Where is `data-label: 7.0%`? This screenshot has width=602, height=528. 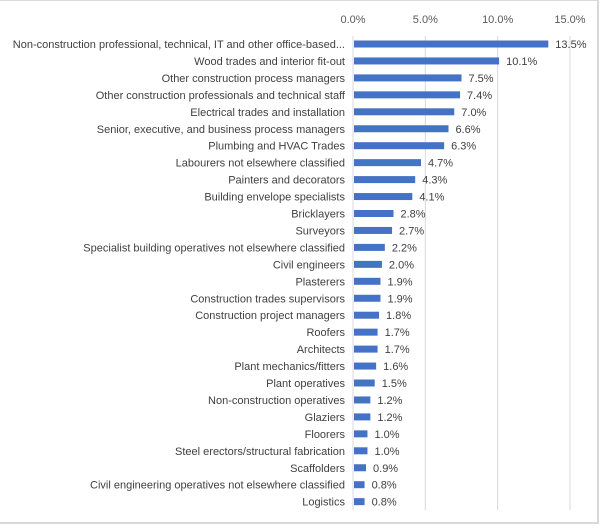
data-label: 7.0% is located at coordinates (473, 113).